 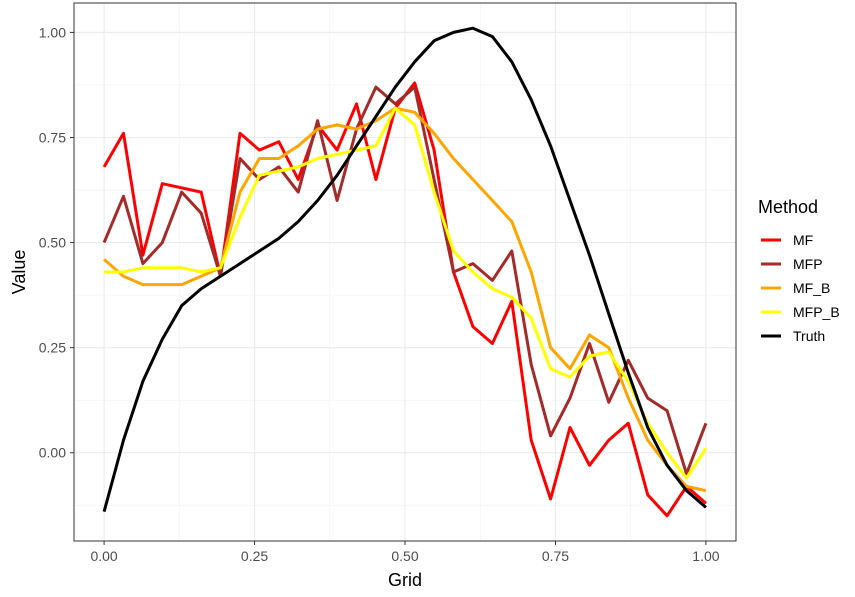 I want to click on legend-label-truth: Truth, so click(x=809, y=336).